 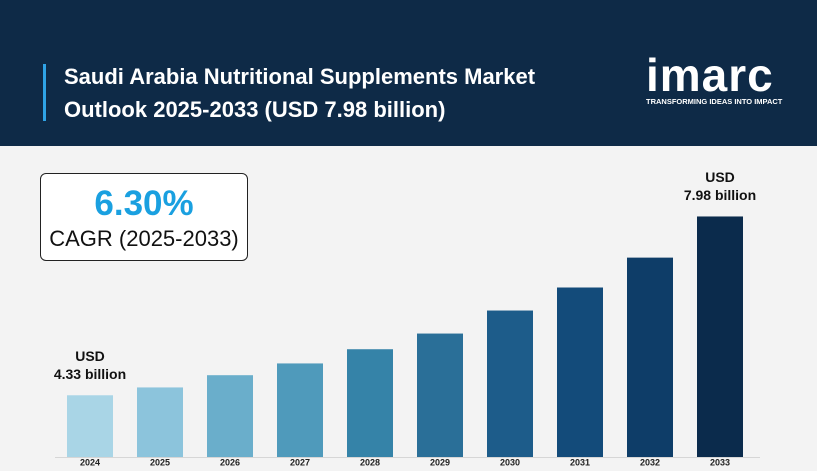 What do you see at coordinates (710, 75) in the screenshot?
I see `logo: imarc` at bounding box center [710, 75].